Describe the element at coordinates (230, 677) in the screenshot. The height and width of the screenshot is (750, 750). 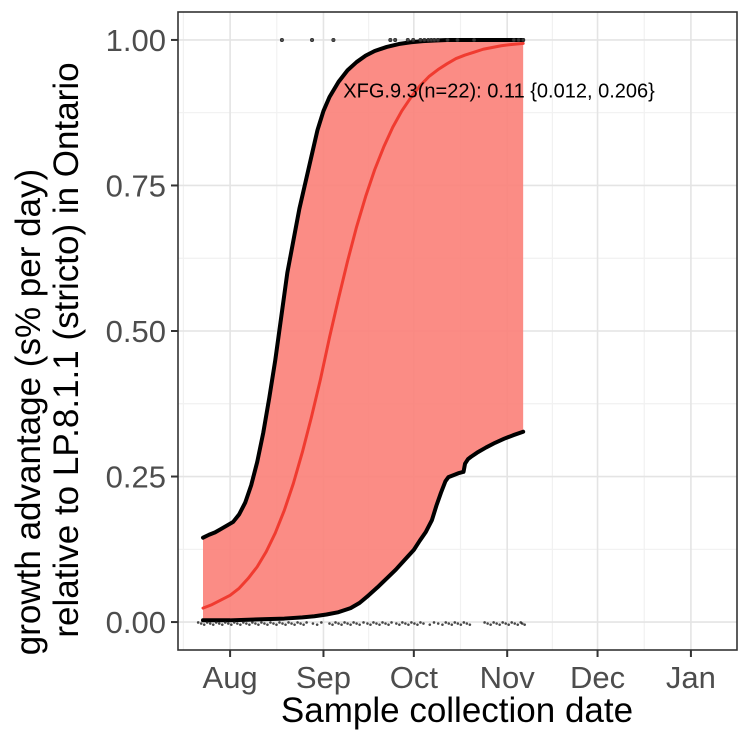
I see `x-tick-label: Aug` at that location.